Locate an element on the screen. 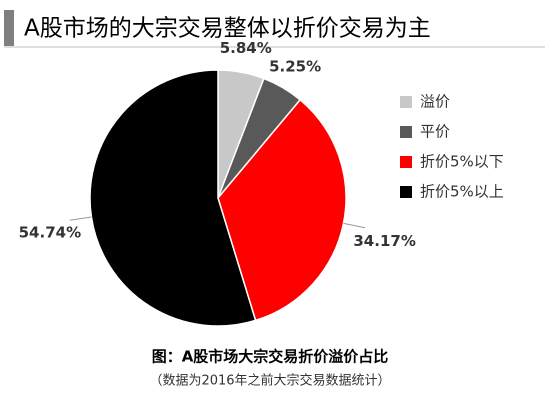  caption: 图：A股市场大宗交易折价溢价占比 is located at coordinates (270, 357).